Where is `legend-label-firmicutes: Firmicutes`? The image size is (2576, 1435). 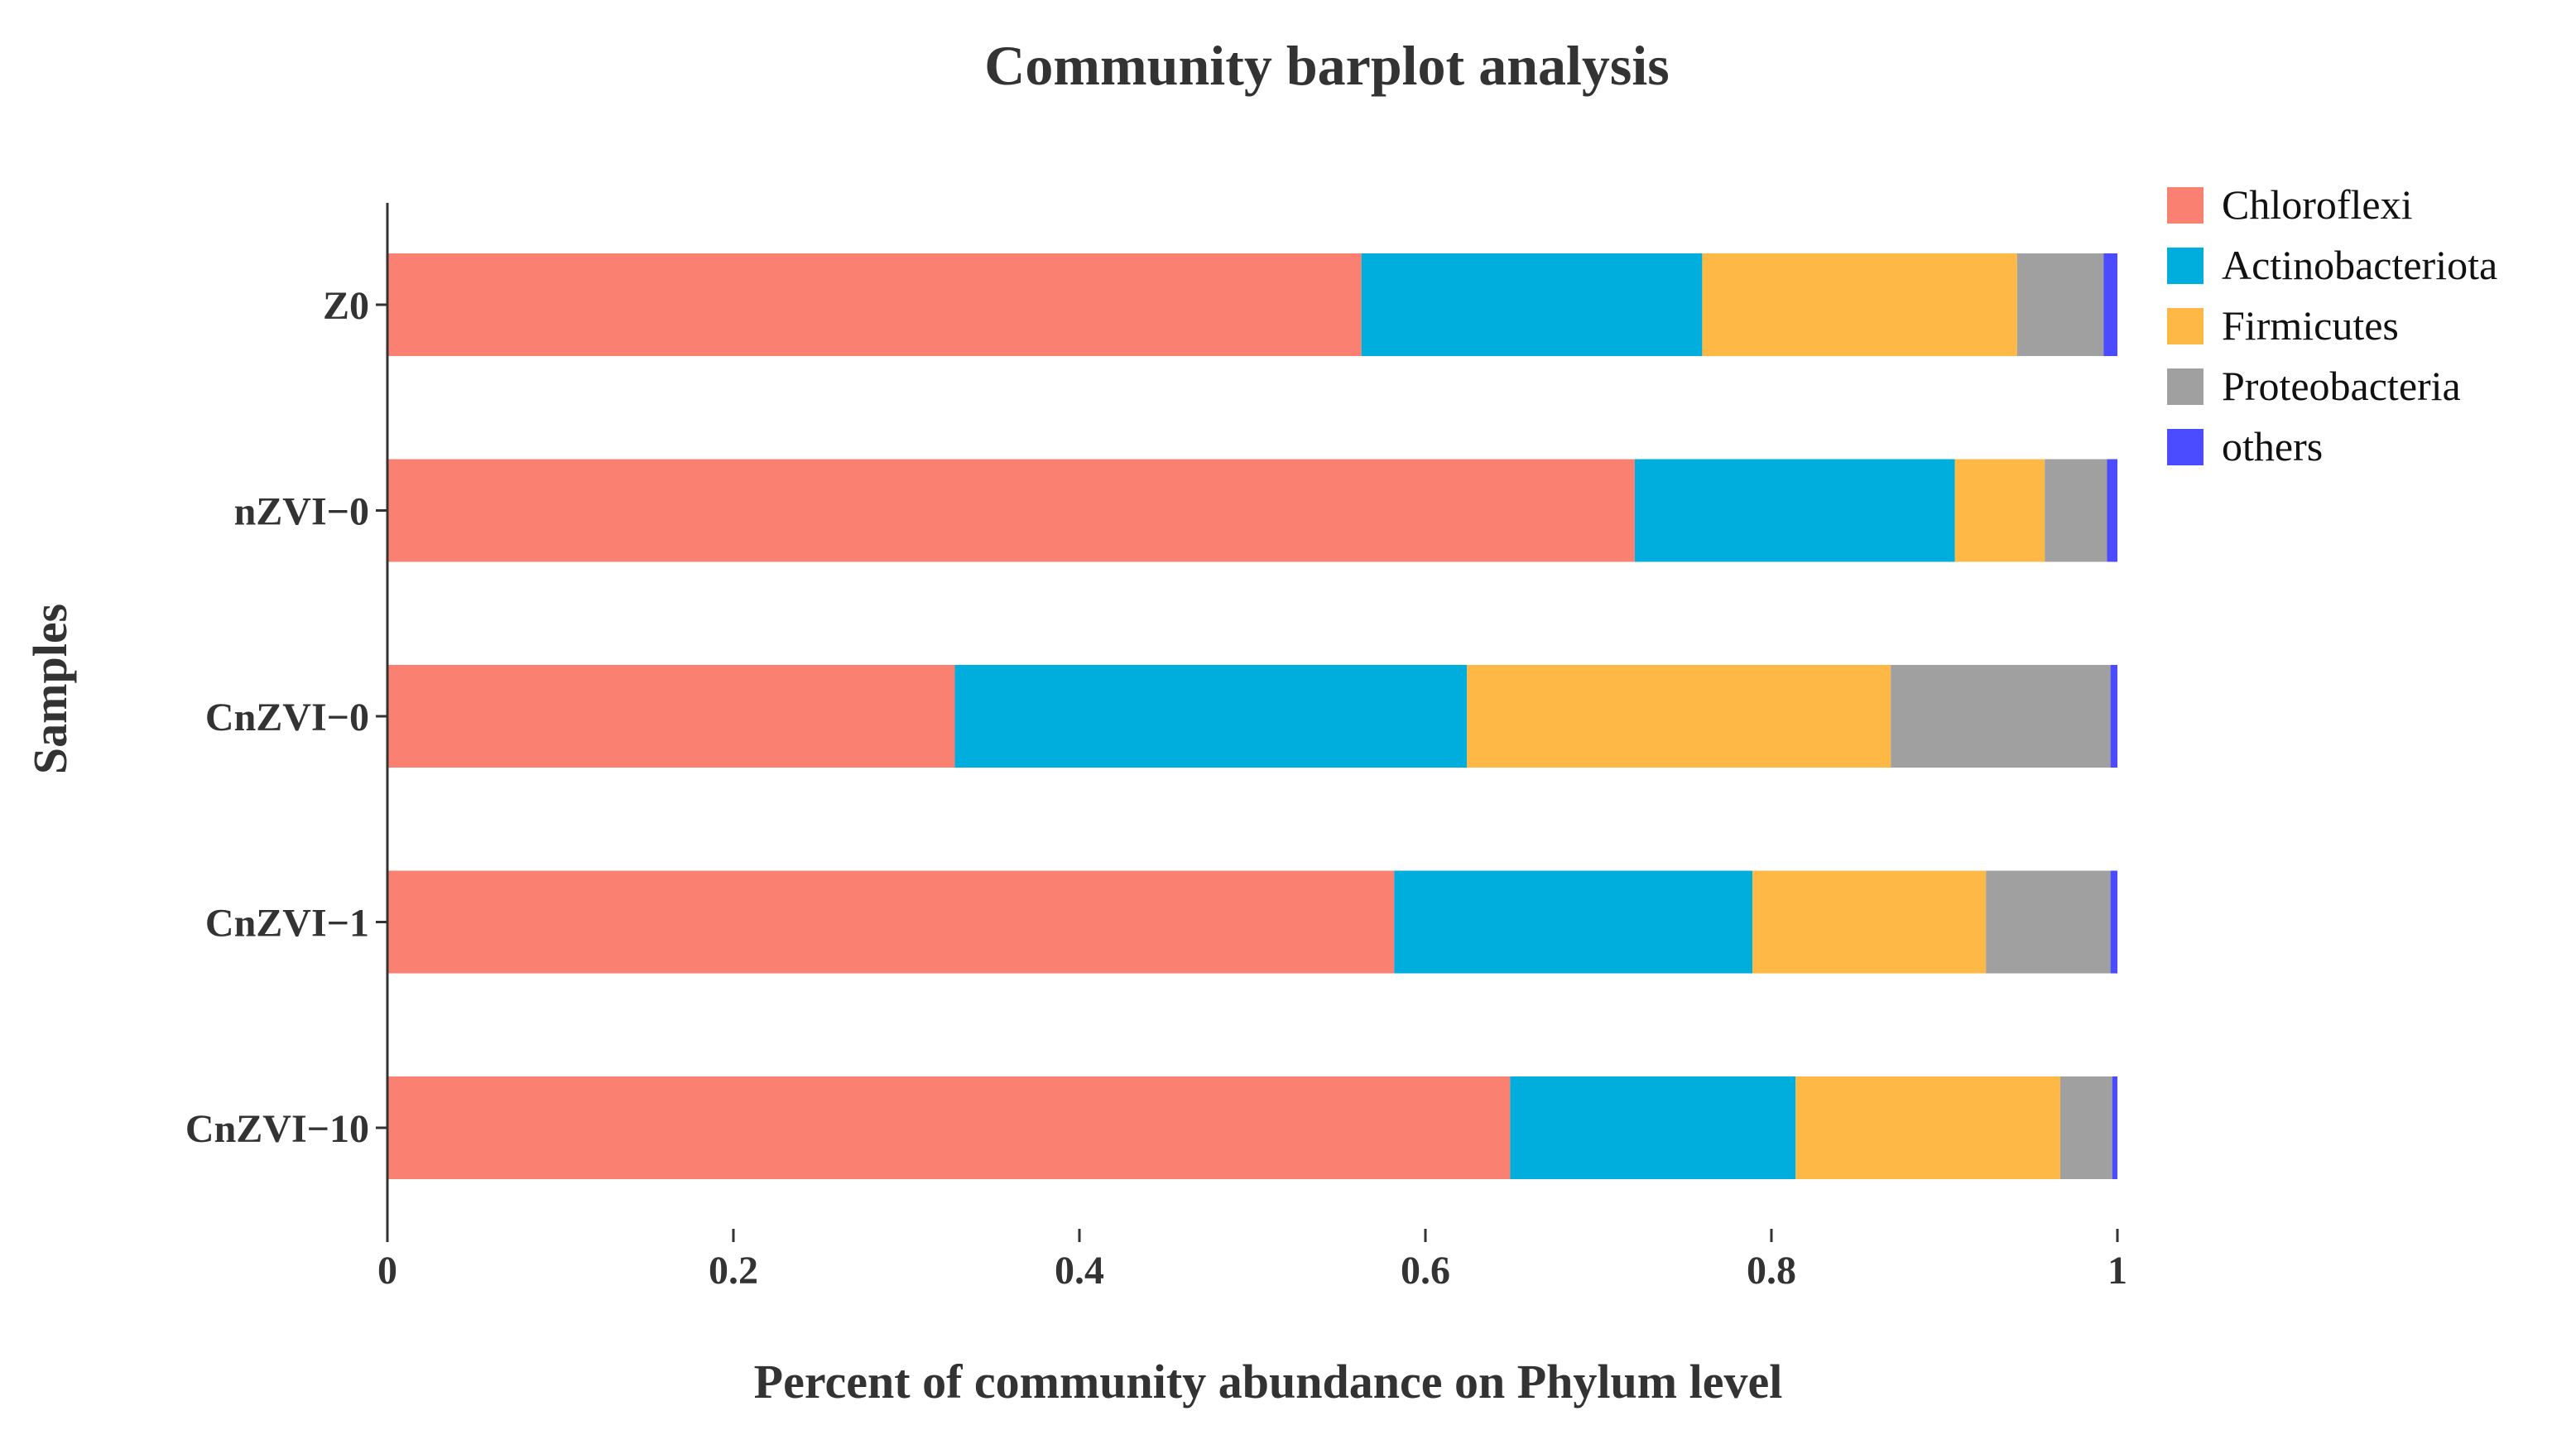
legend-label-firmicutes: Firmicutes is located at coordinates (2310, 326).